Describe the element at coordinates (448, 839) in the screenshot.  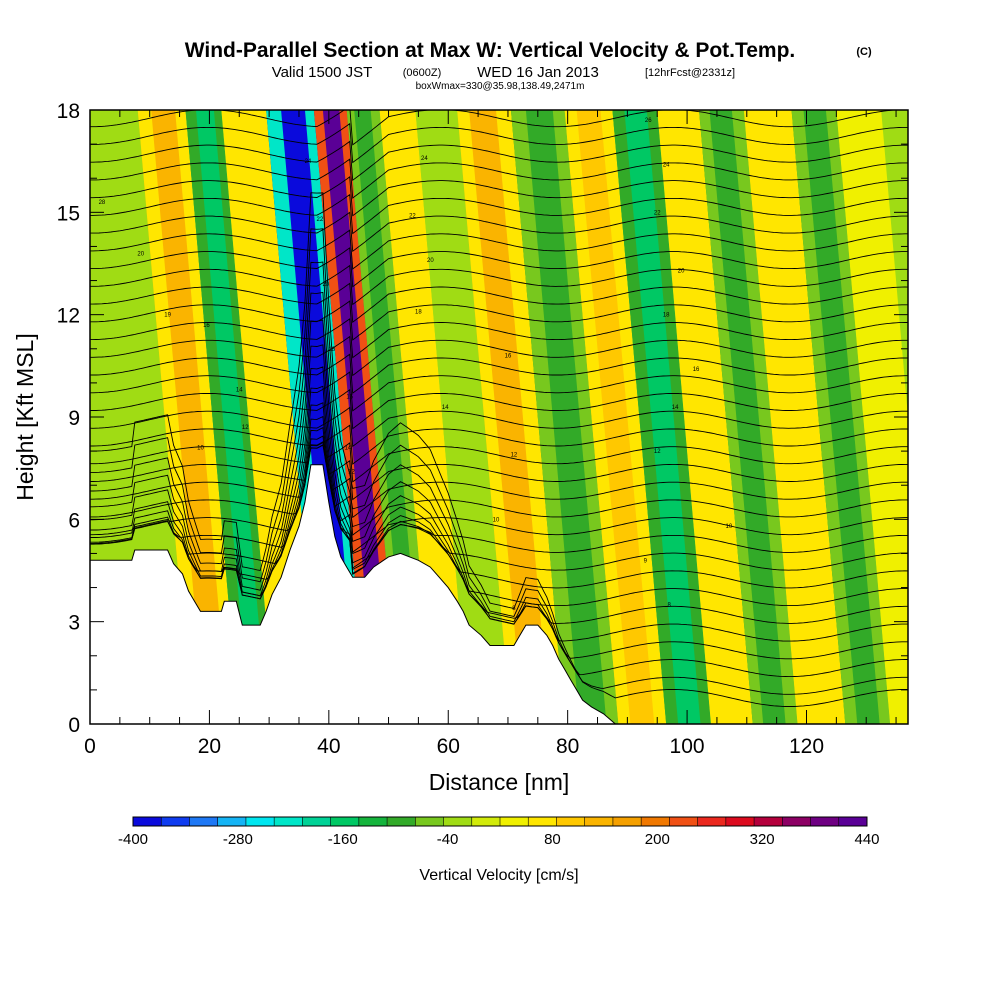
I see `colorbar-tick-label: -40` at that location.